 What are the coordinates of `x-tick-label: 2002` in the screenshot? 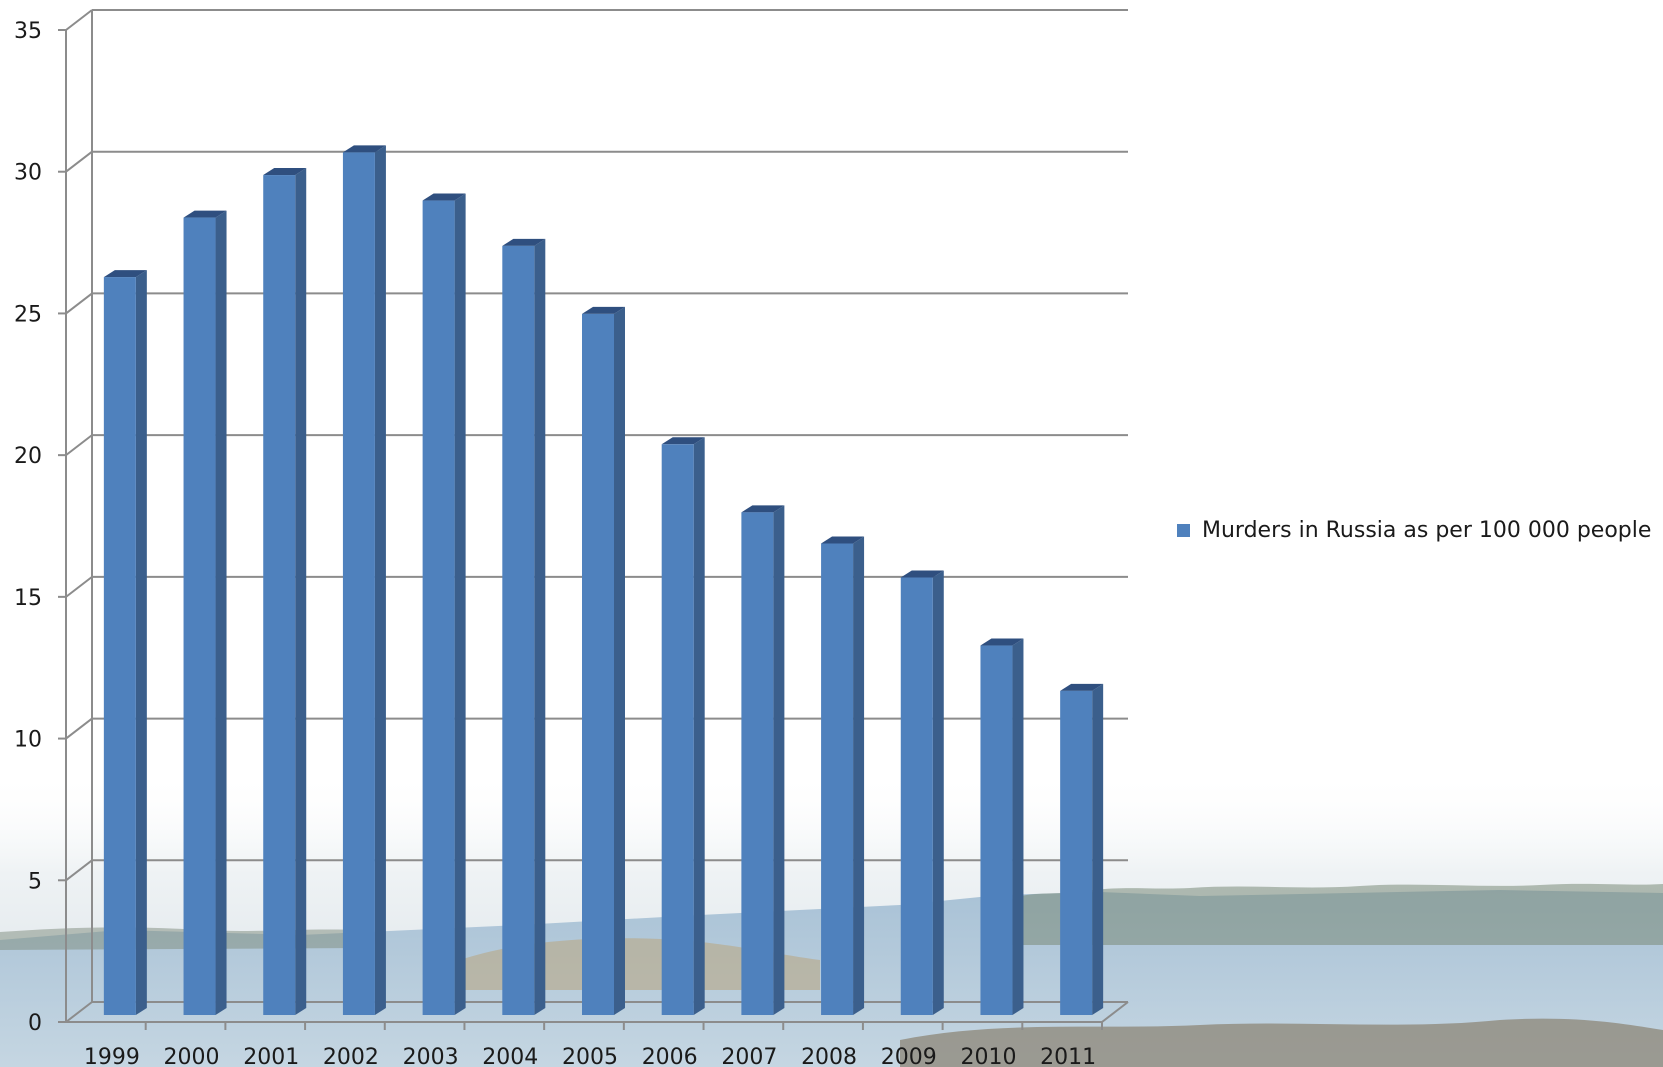 It's located at (351, 1056).